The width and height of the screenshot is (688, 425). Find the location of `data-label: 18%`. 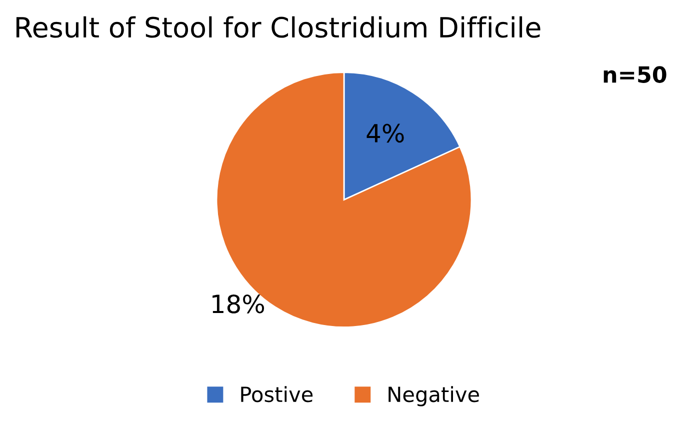

data-label: 18% is located at coordinates (238, 304).